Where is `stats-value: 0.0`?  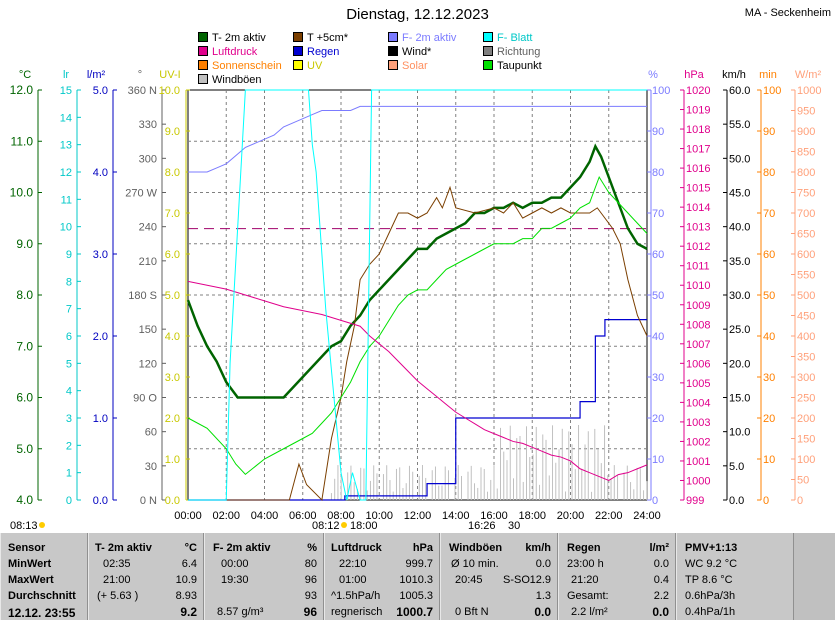 stats-value: 0.0 is located at coordinates (543, 564).